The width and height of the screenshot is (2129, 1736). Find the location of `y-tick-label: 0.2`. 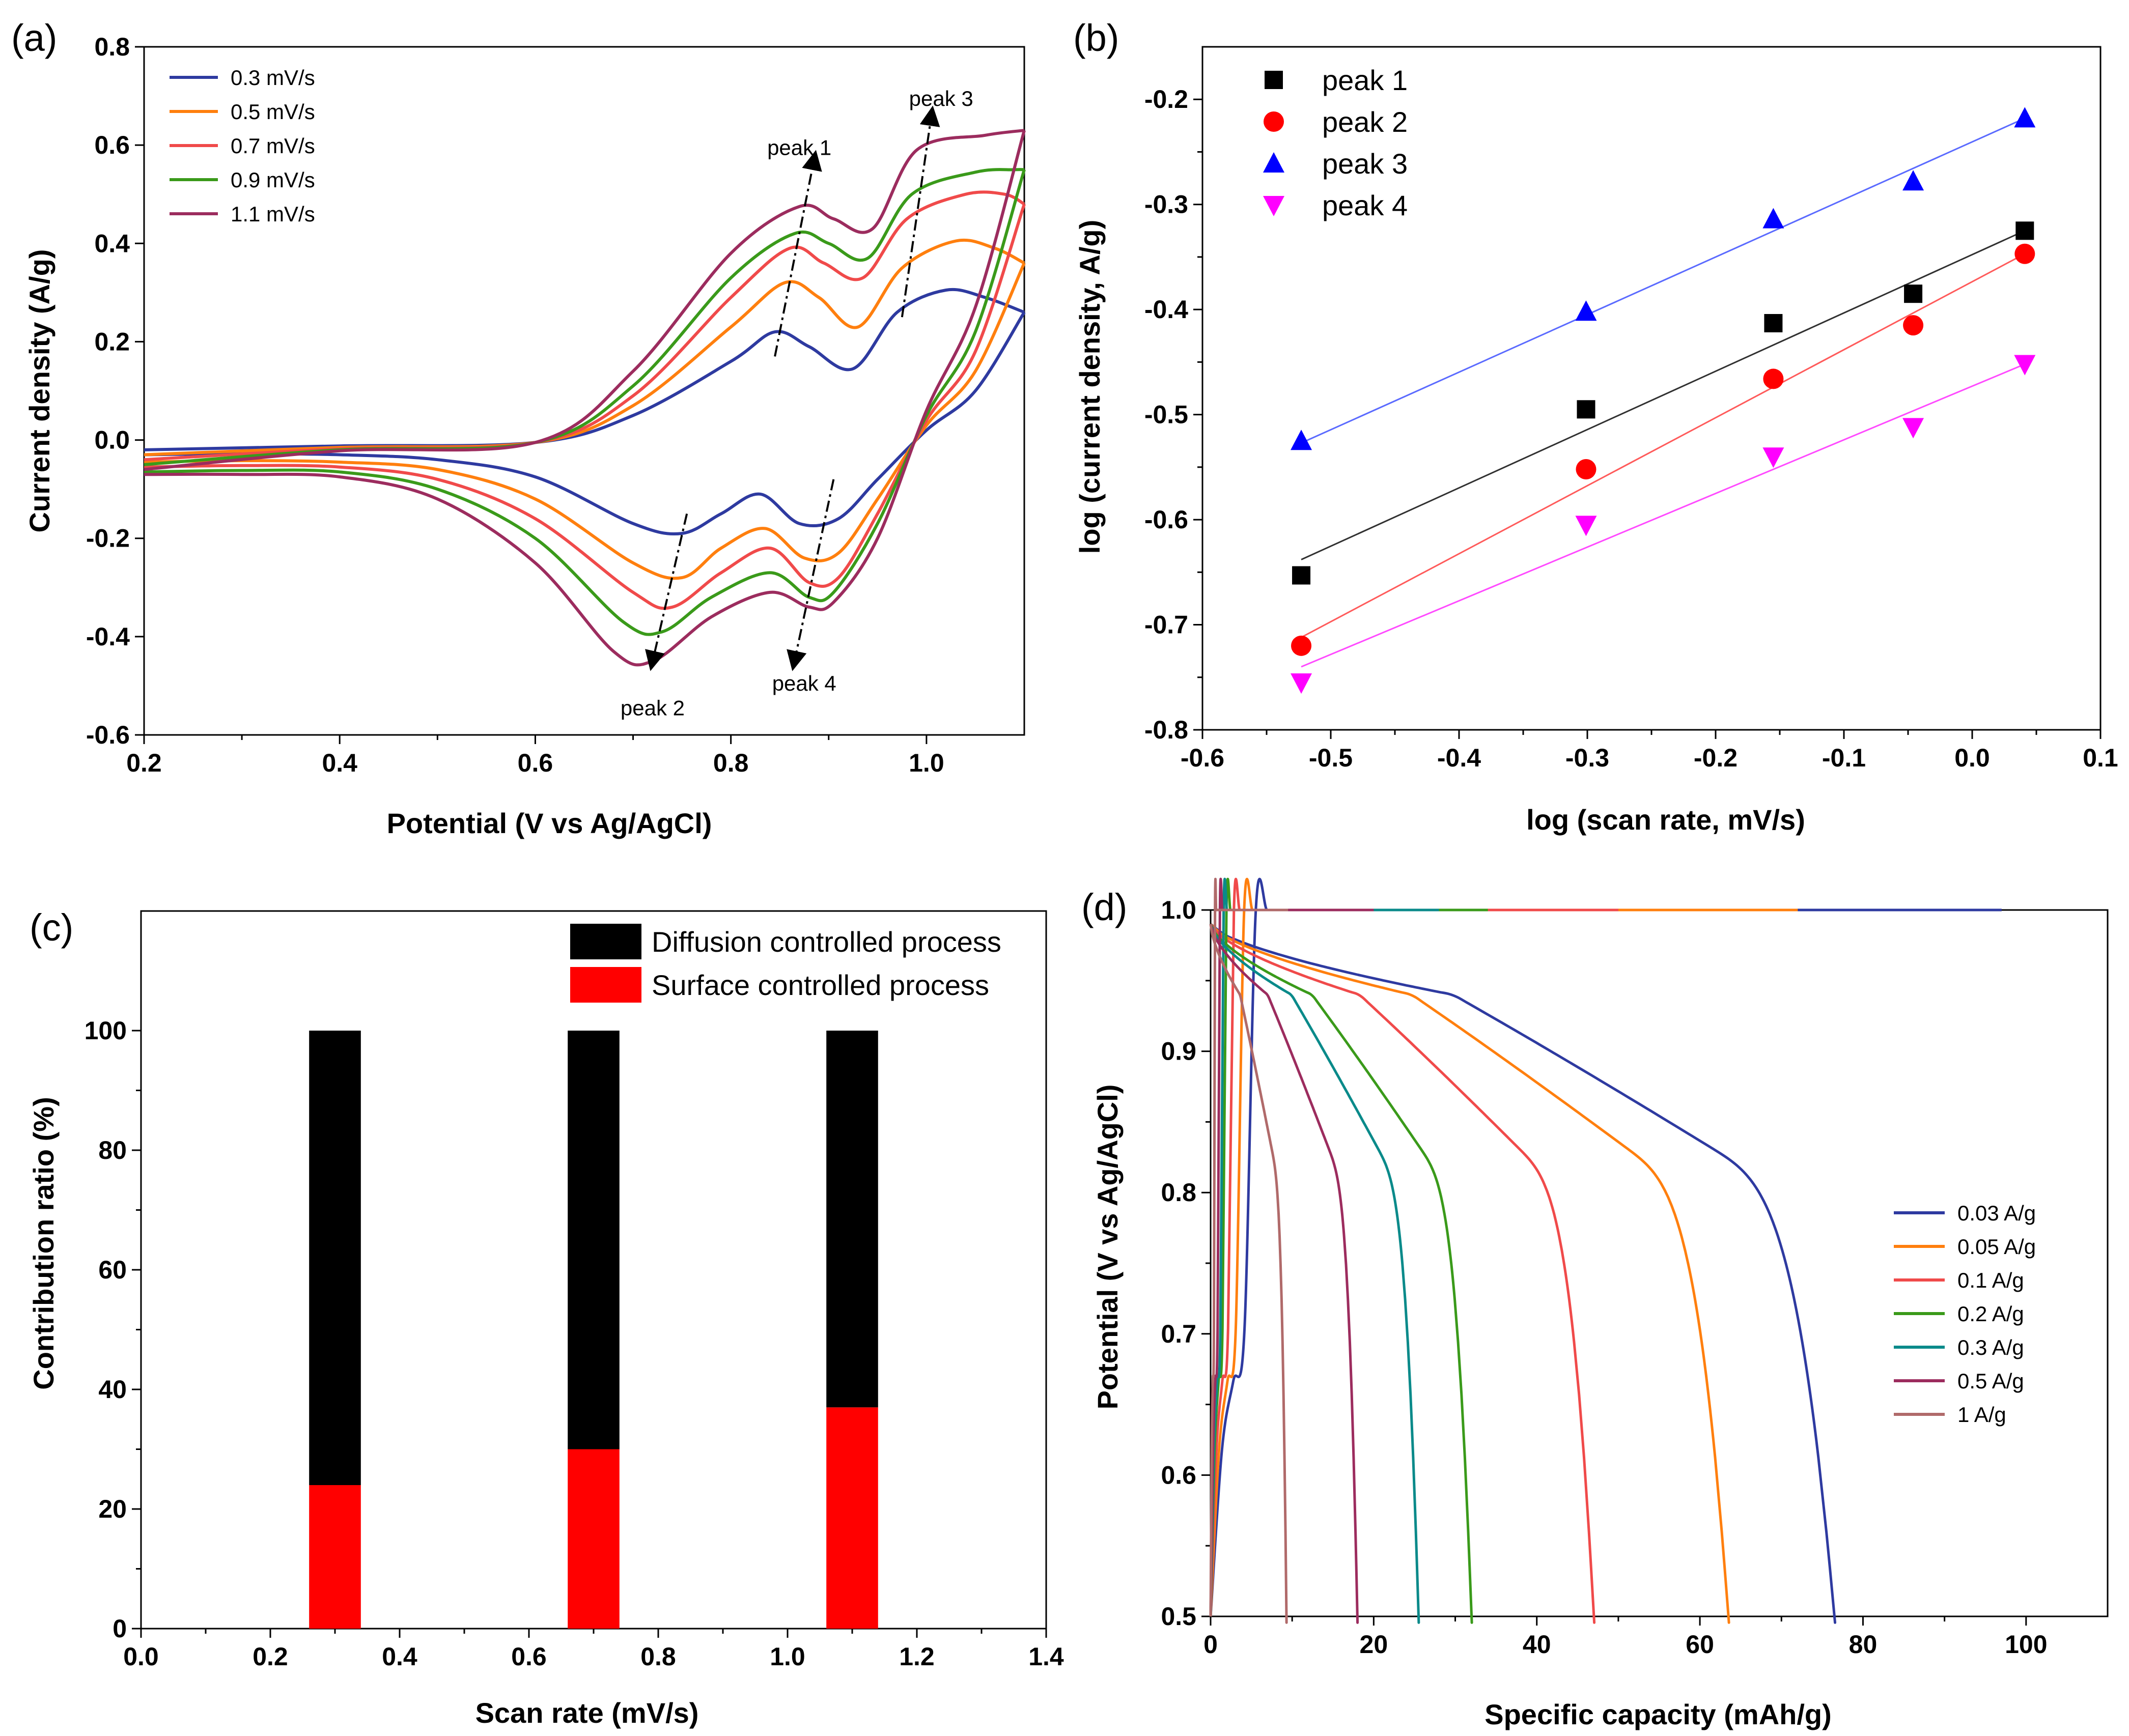

y-tick-label: 0.2 is located at coordinates (112, 342).